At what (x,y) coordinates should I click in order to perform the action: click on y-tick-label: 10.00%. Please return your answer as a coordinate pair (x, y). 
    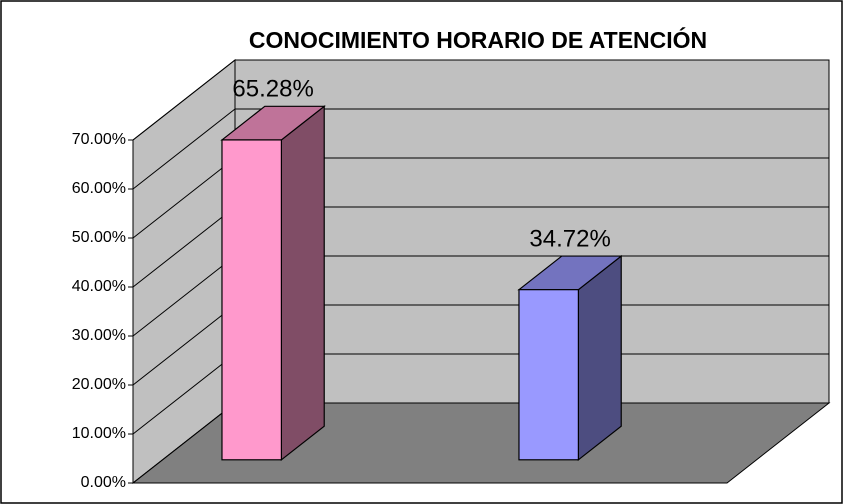
    Looking at the image, I should click on (99, 433).